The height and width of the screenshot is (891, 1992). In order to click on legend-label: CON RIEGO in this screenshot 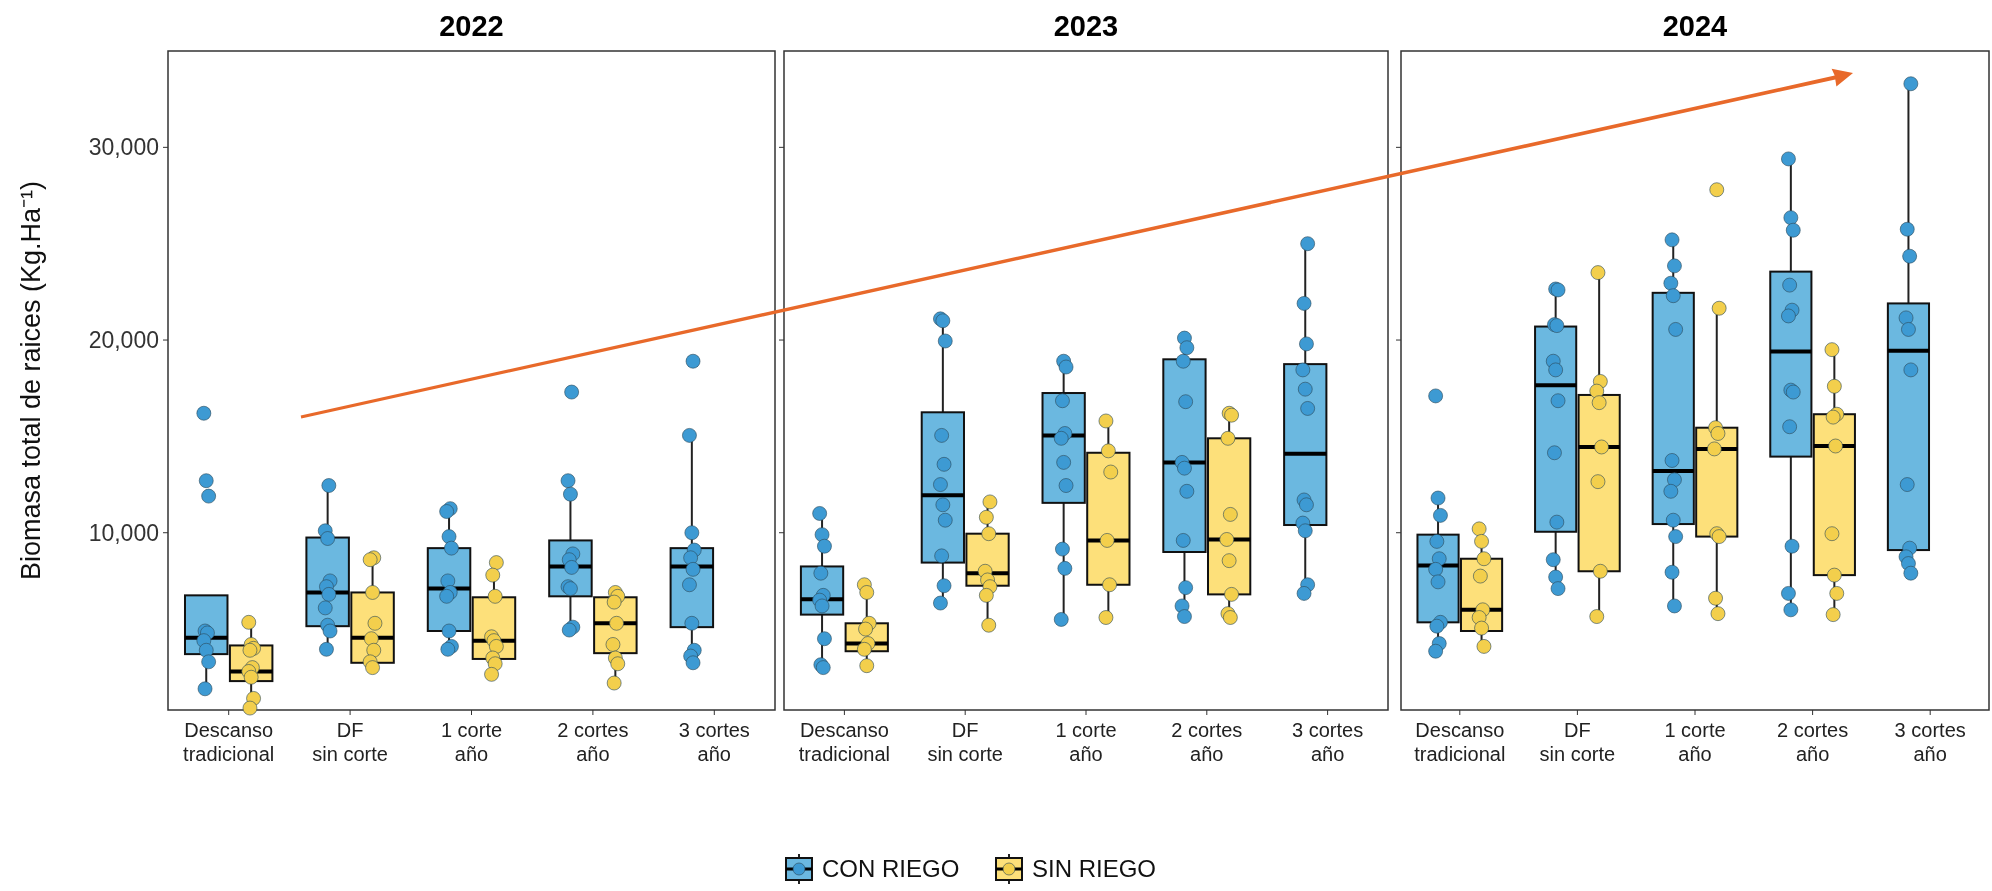, I will do `click(891, 869)`.